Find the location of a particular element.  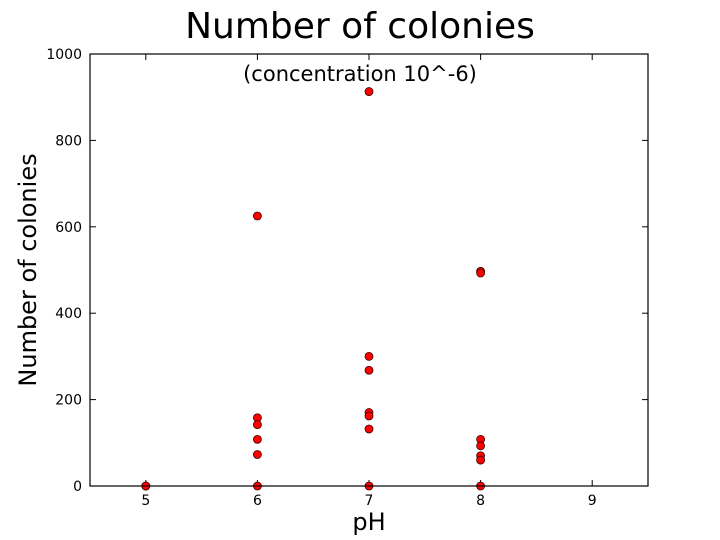

chart-subtitle: (concentration 10^-6) is located at coordinates (360, 74).